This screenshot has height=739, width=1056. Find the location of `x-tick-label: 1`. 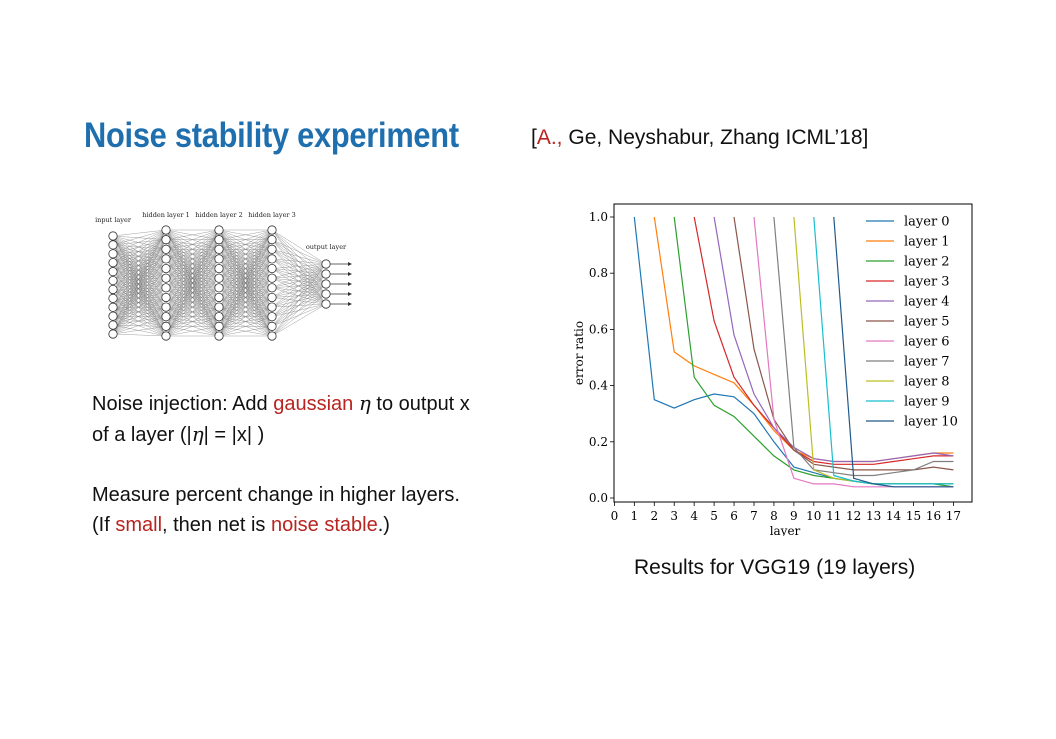

x-tick-label: 1 is located at coordinates (635, 516).